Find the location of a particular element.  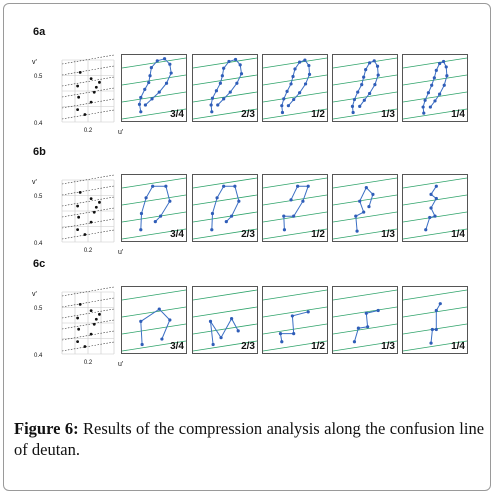

compression-ratio-label: 3/4 is located at coordinates (177, 114).